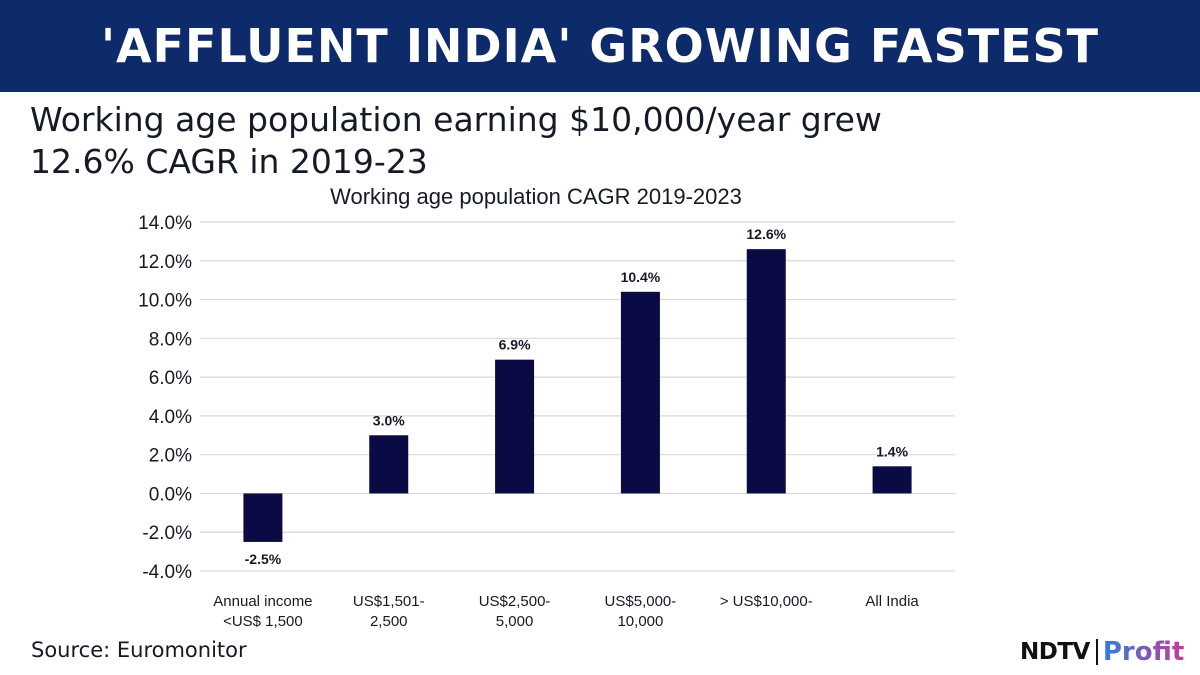 The image size is (1200, 675). What do you see at coordinates (389, 621) in the screenshot?
I see `x-tick-label: 2,500` at bounding box center [389, 621].